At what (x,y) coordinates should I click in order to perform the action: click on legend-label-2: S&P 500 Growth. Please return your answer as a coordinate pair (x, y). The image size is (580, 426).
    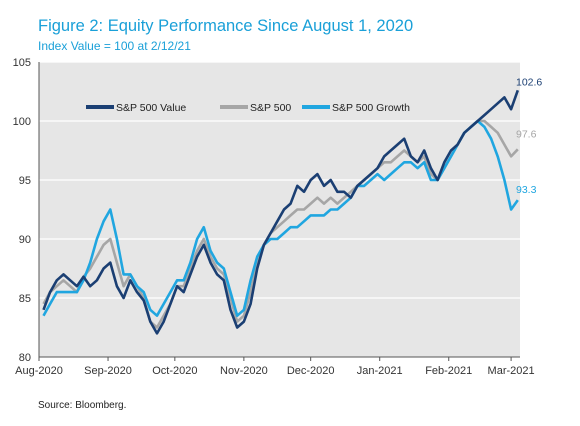
    Looking at the image, I should click on (371, 108).